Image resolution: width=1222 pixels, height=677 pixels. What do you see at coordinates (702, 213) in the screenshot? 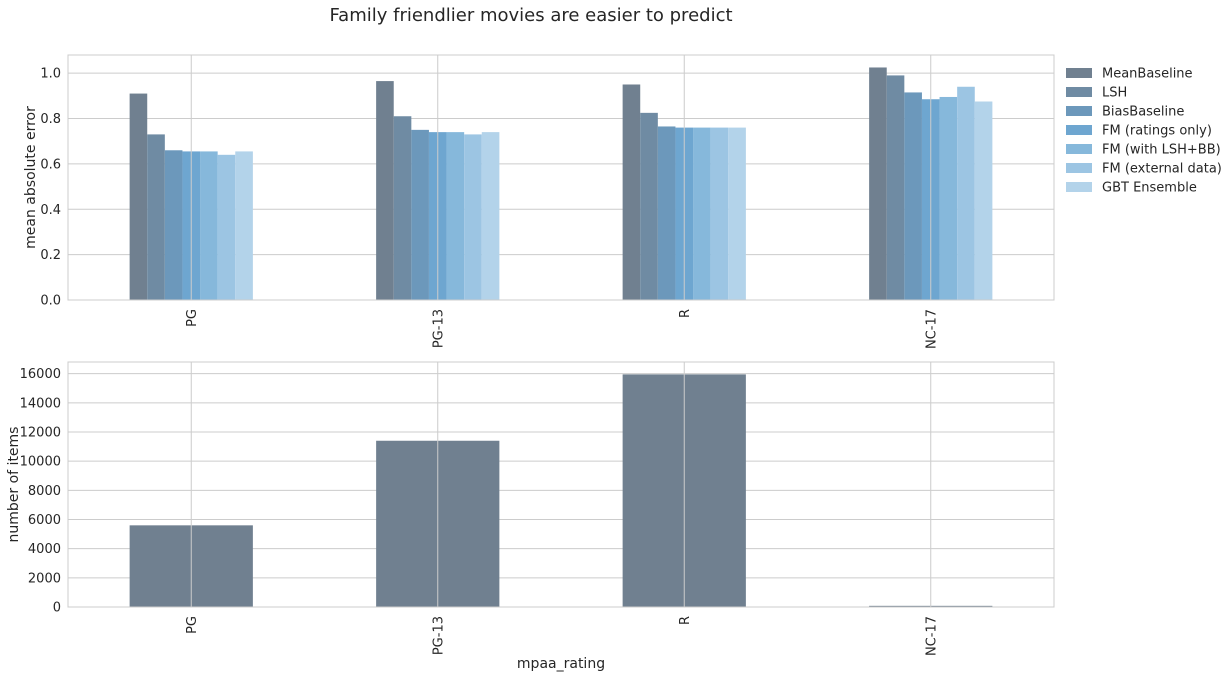
I see `bar-fm-with-lsh-bb-r` at bounding box center [702, 213].